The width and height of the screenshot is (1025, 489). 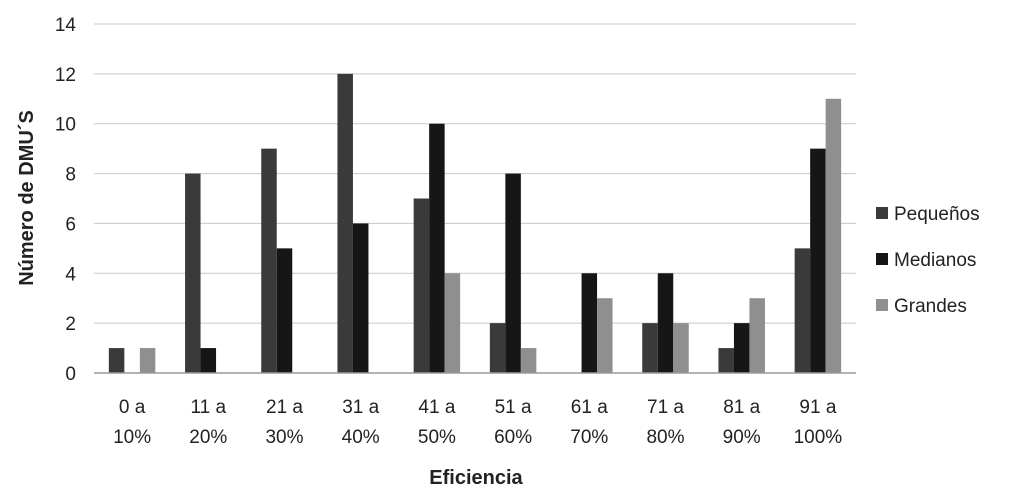 I want to click on x-tick-label: 61 a, so click(x=589, y=407).